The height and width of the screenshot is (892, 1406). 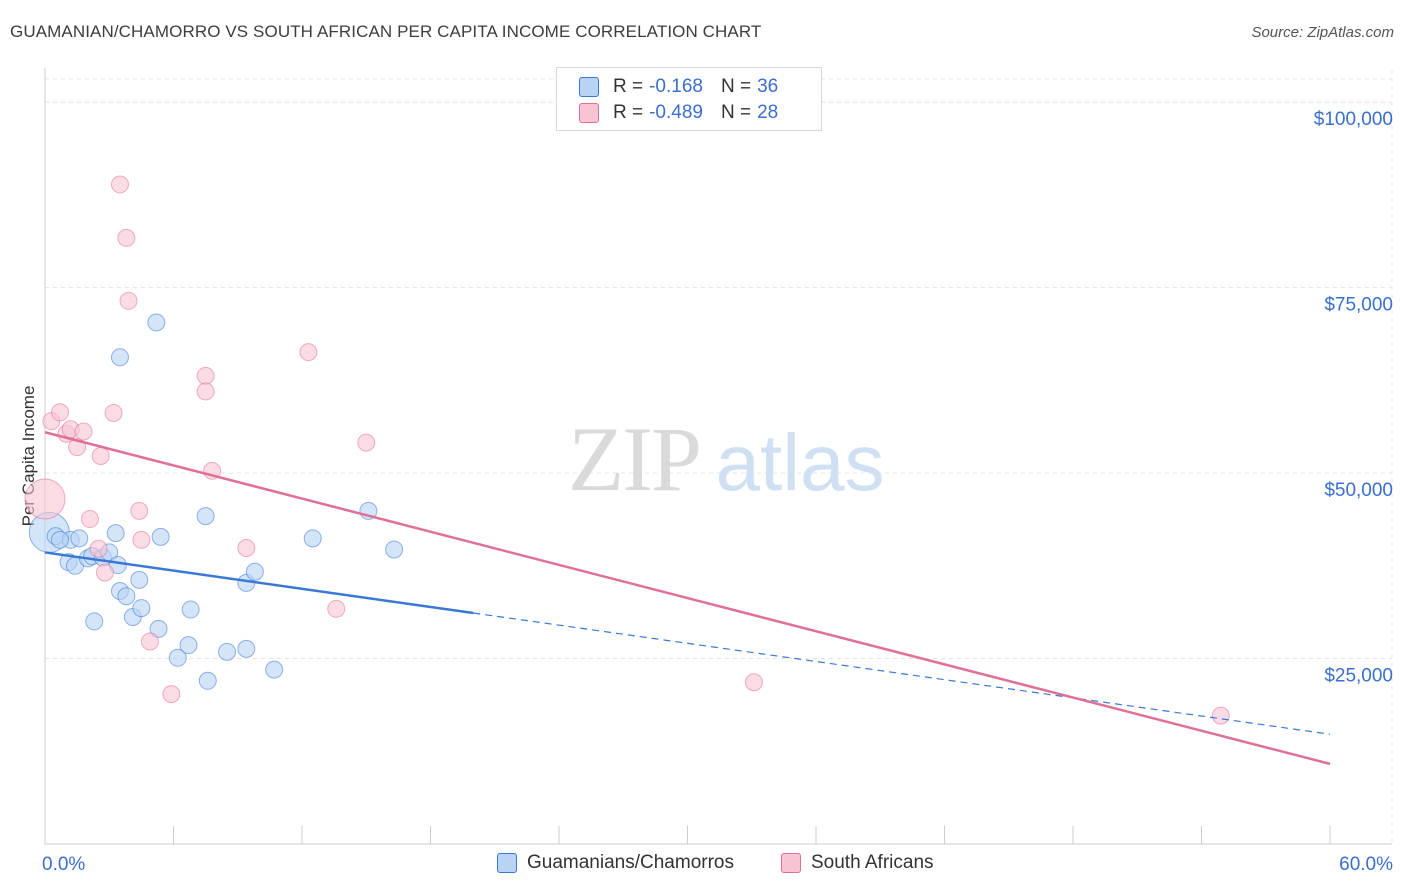 I want to click on y-tick-label: $75,000, so click(x=1358, y=305).